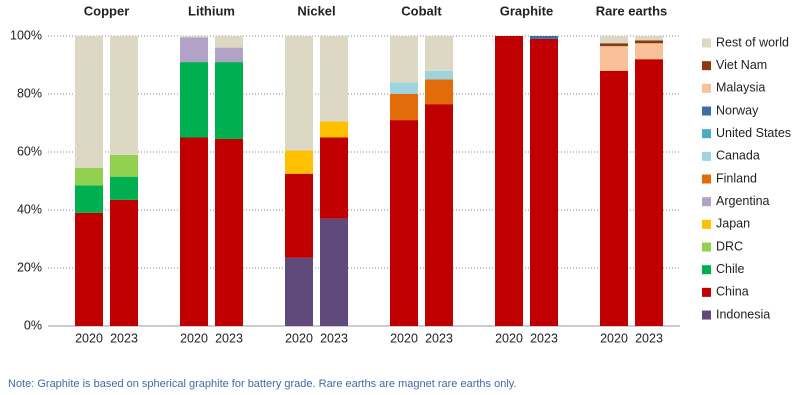  Describe the element at coordinates (421, 10) in the screenshot. I see `group-title: Cobalt` at that location.